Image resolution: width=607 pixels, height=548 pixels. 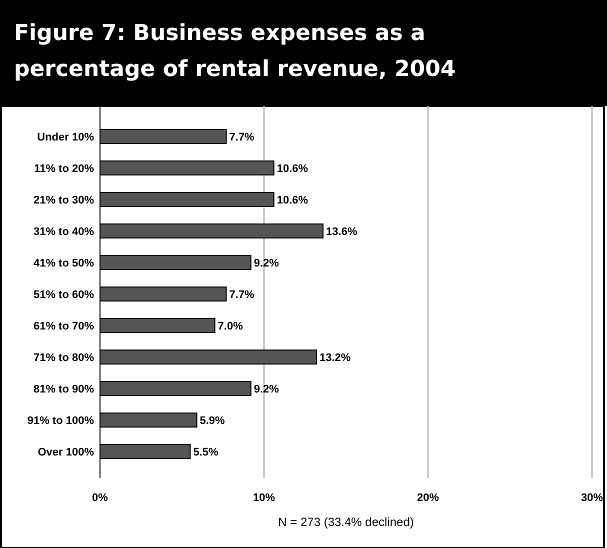 What do you see at coordinates (63, 358) in the screenshot?
I see `y-tick-label: 71% to 80%` at bounding box center [63, 358].